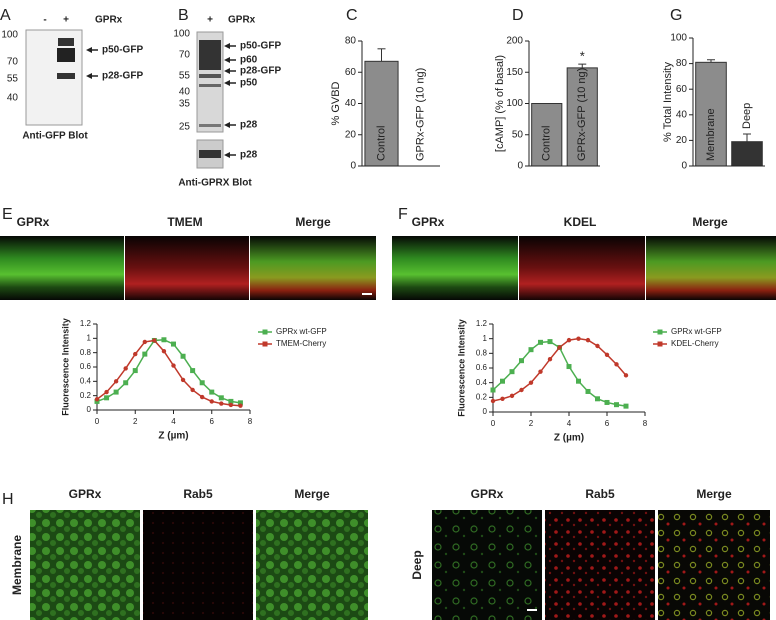 This screenshot has height=620, width=776. What do you see at coordinates (185, 127) in the screenshot?
I see `marker: 25` at bounding box center [185, 127].